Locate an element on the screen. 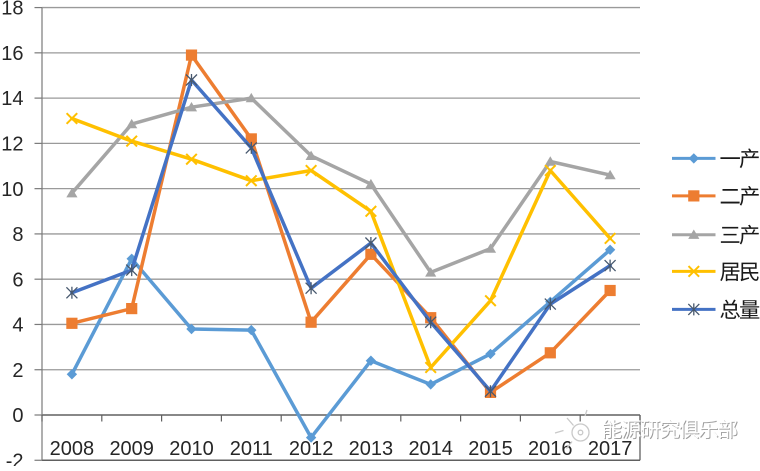 The image size is (760, 471). svg-text: 2013 is located at coordinates (371, 449).